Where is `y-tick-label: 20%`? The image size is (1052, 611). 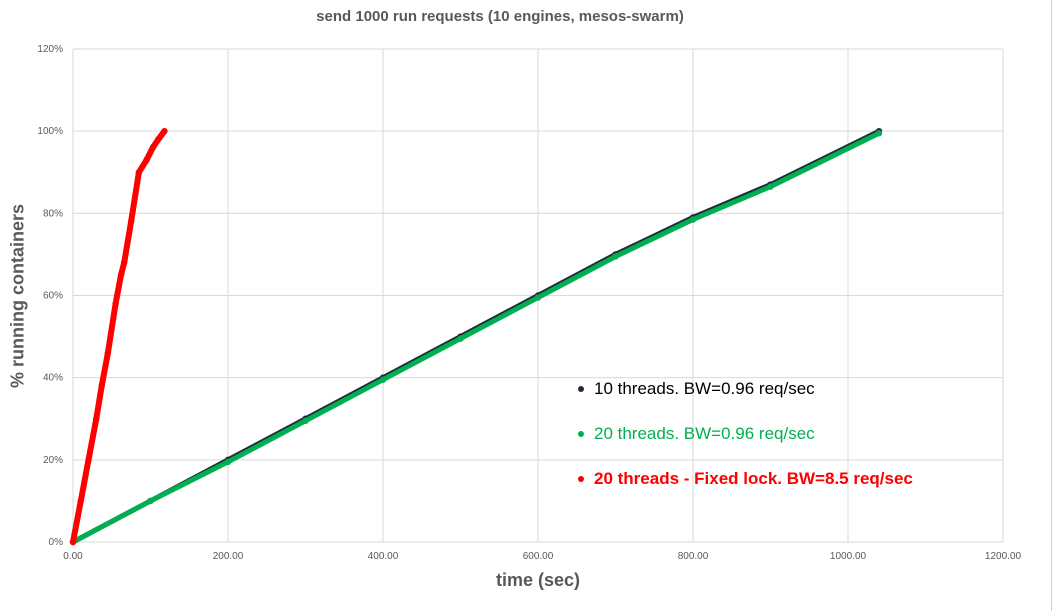 y-tick-label: 20% is located at coordinates (53, 460).